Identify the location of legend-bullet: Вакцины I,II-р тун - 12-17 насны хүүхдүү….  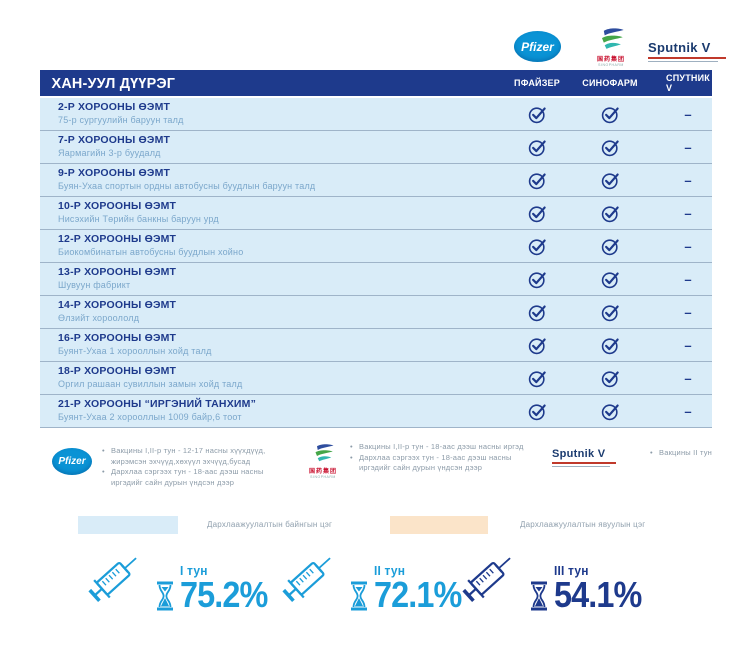
(194, 456).